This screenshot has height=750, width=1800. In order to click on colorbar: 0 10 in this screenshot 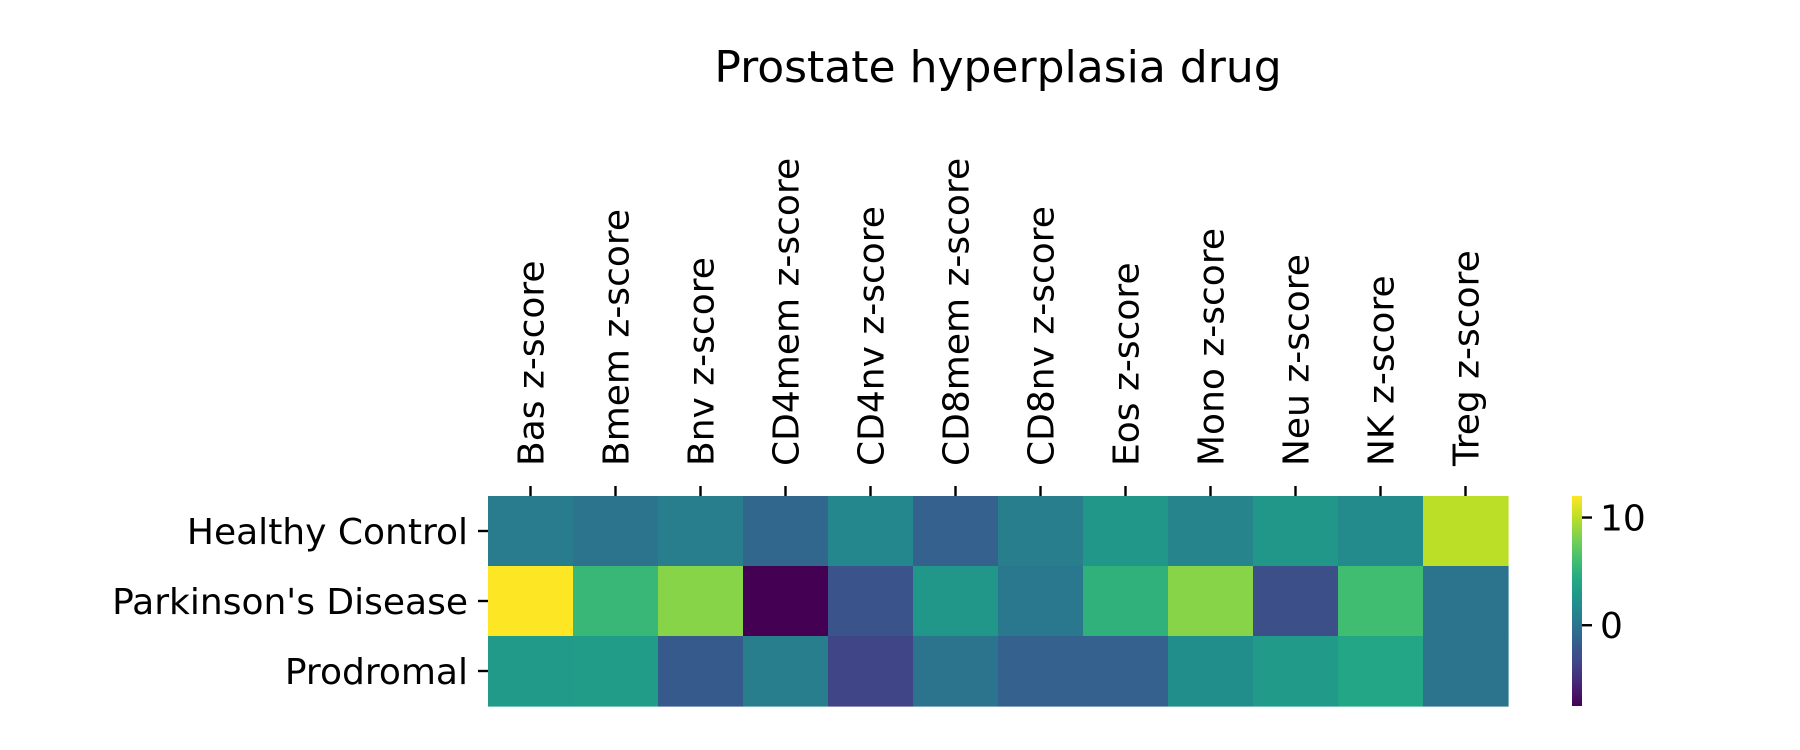, I will do `click(1609, 601)`.